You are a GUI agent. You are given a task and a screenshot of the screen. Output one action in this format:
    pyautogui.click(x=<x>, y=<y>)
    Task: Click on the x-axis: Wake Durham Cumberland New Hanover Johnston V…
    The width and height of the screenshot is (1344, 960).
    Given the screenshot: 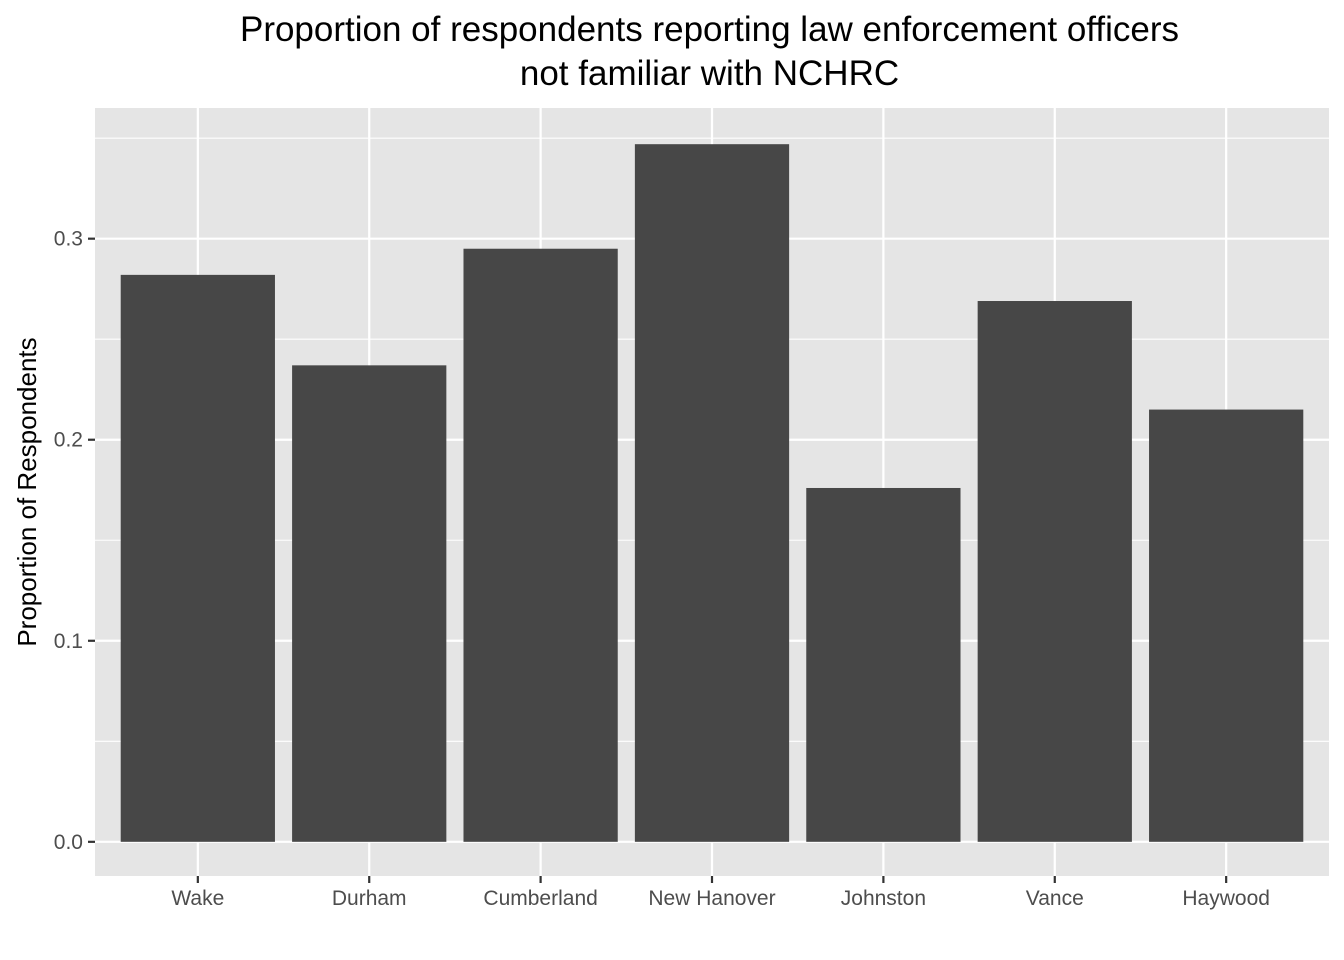 What is the action you would take?
    pyautogui.click(x=720, y=893)
    